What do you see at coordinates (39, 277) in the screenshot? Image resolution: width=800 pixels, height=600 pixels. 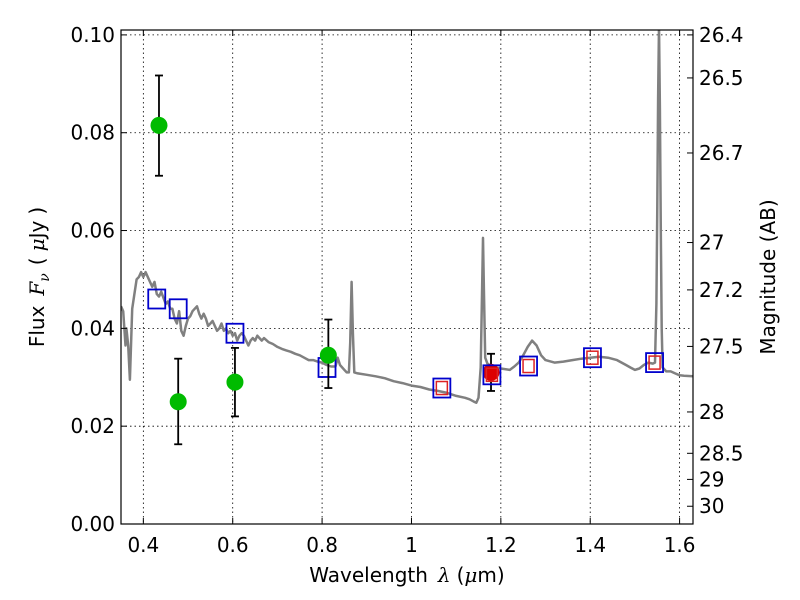 I see `y-axis-label: FluxFν(μJy)` at bounding box center [39, 277].